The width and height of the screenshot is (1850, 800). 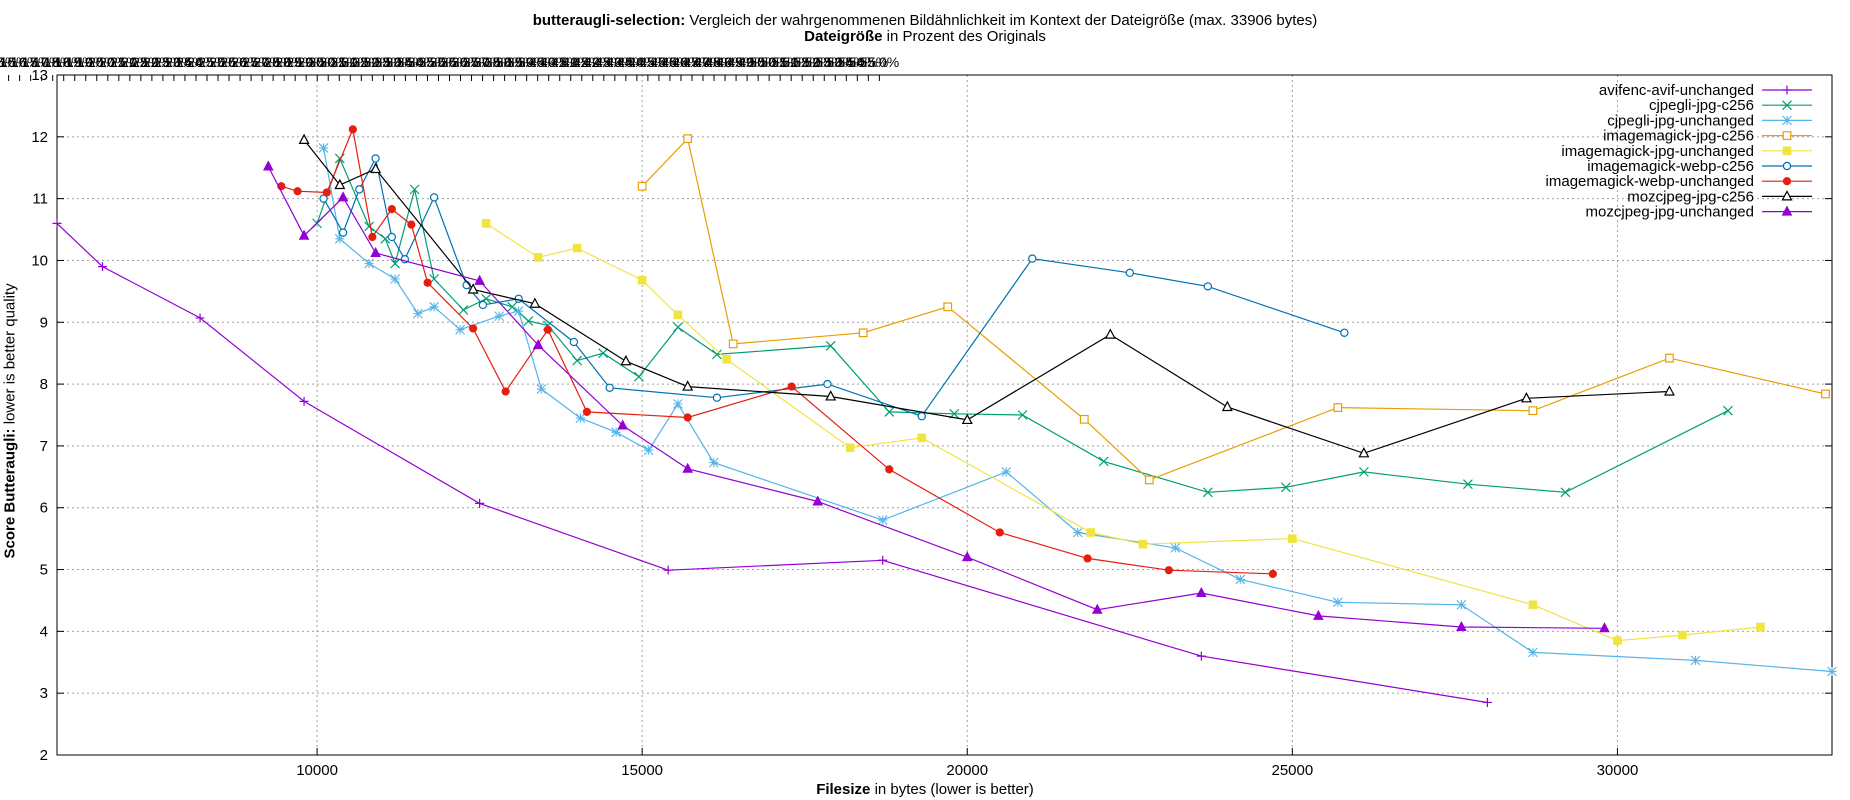 What do you see at coordinates (725, 62) in the screenshot?
I see `top-tick-label: 48.0%` at bounding box center [725, 62].